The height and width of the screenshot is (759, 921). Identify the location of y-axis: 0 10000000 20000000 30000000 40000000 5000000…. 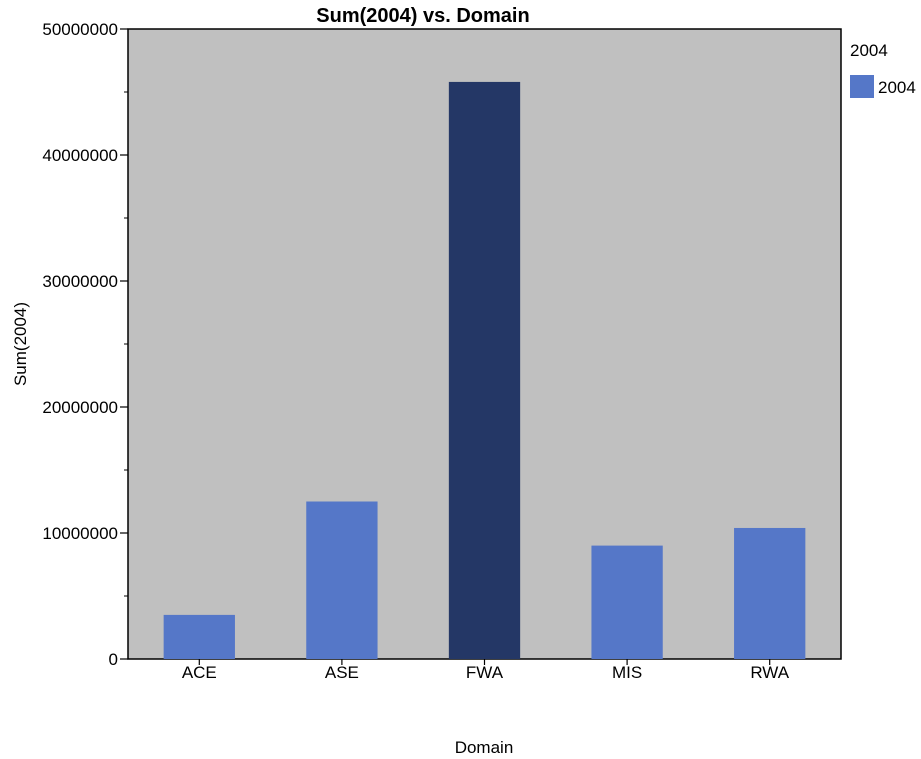
(85, 344).